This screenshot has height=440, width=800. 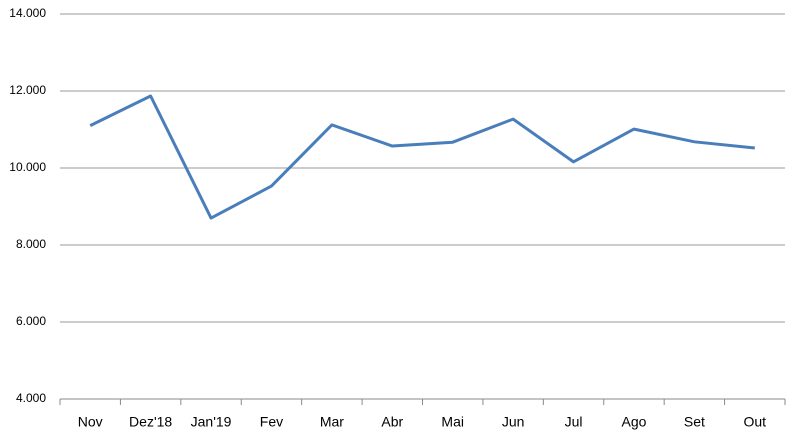 What do you see at coordinates (150, 422) in the screenshot?
I see `x-tick-label: Dez'18` at bounding box center [150, 422].